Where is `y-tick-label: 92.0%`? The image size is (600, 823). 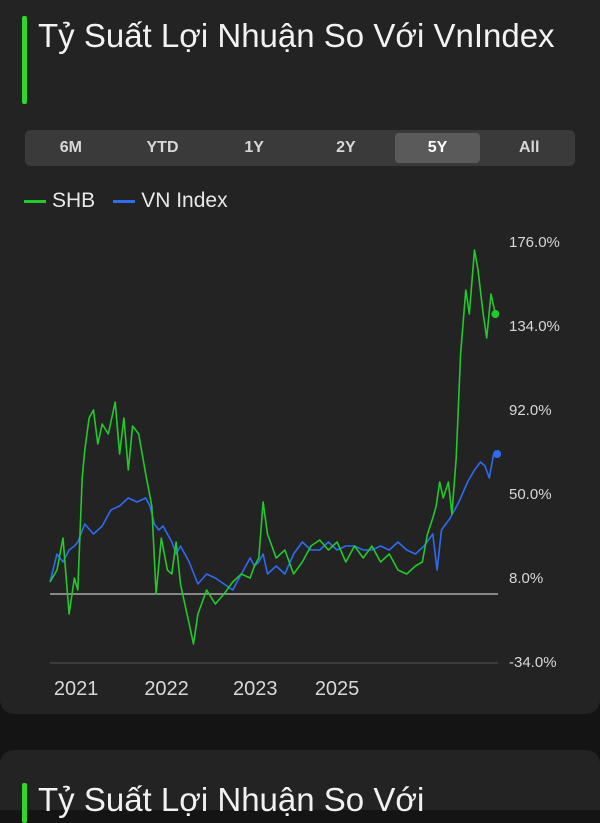
y-tick-label: 92.0% is located at coordinates (530, 410).